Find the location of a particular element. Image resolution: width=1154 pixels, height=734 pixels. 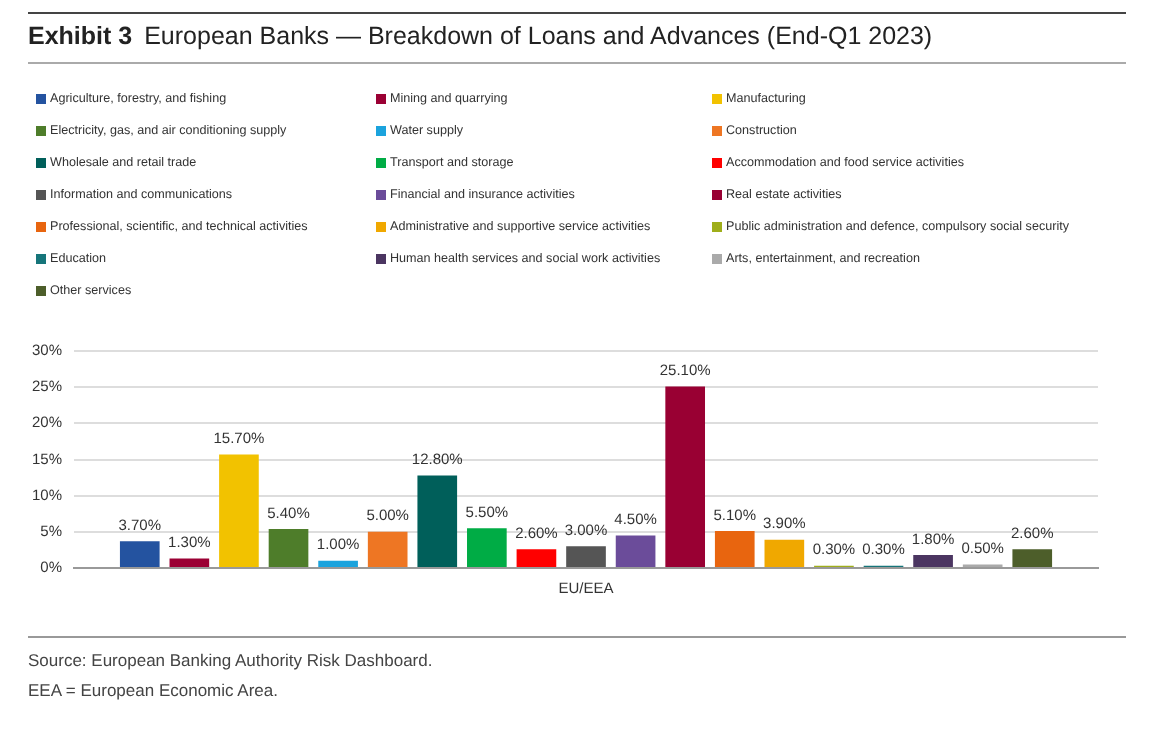

source-note: Source: European Banking Authority Risk Dashboard. is located at coordinates (231, 661).